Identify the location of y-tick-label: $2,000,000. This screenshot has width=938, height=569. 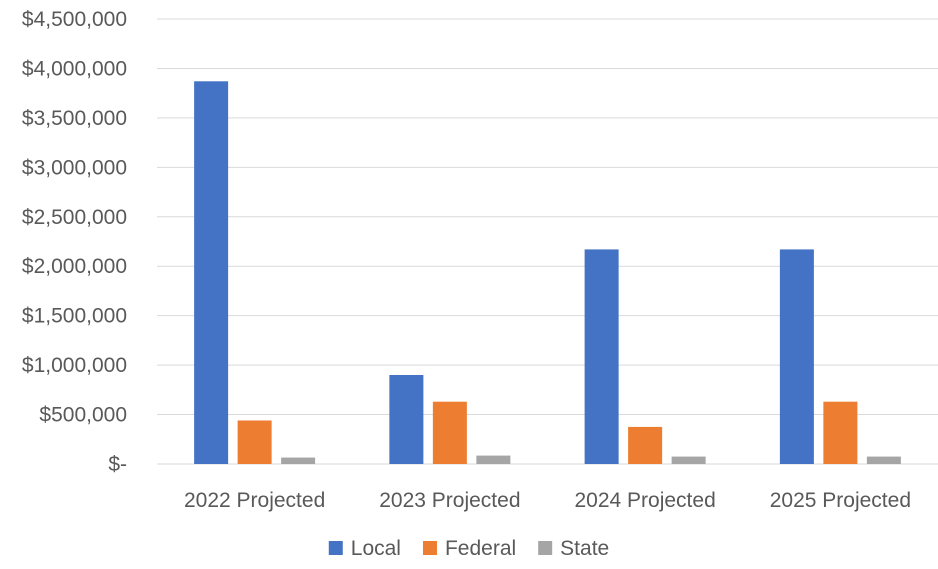
(74, 266).